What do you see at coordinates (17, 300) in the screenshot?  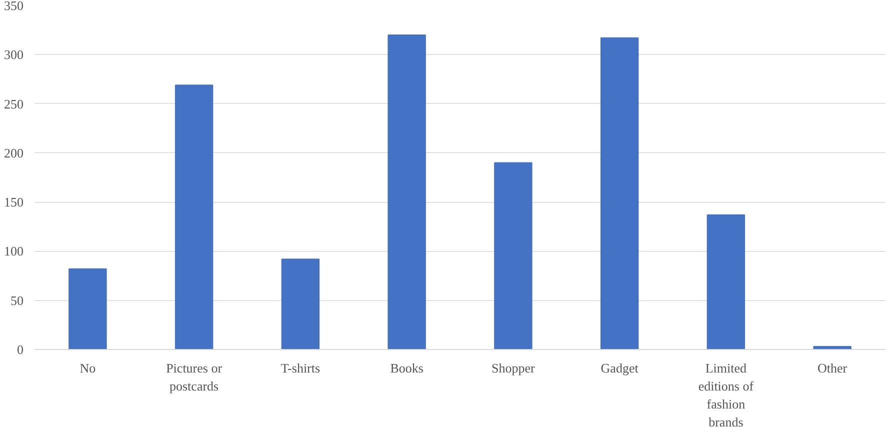 I see `y-tick-label: 50` at bounding box center [17, 300].